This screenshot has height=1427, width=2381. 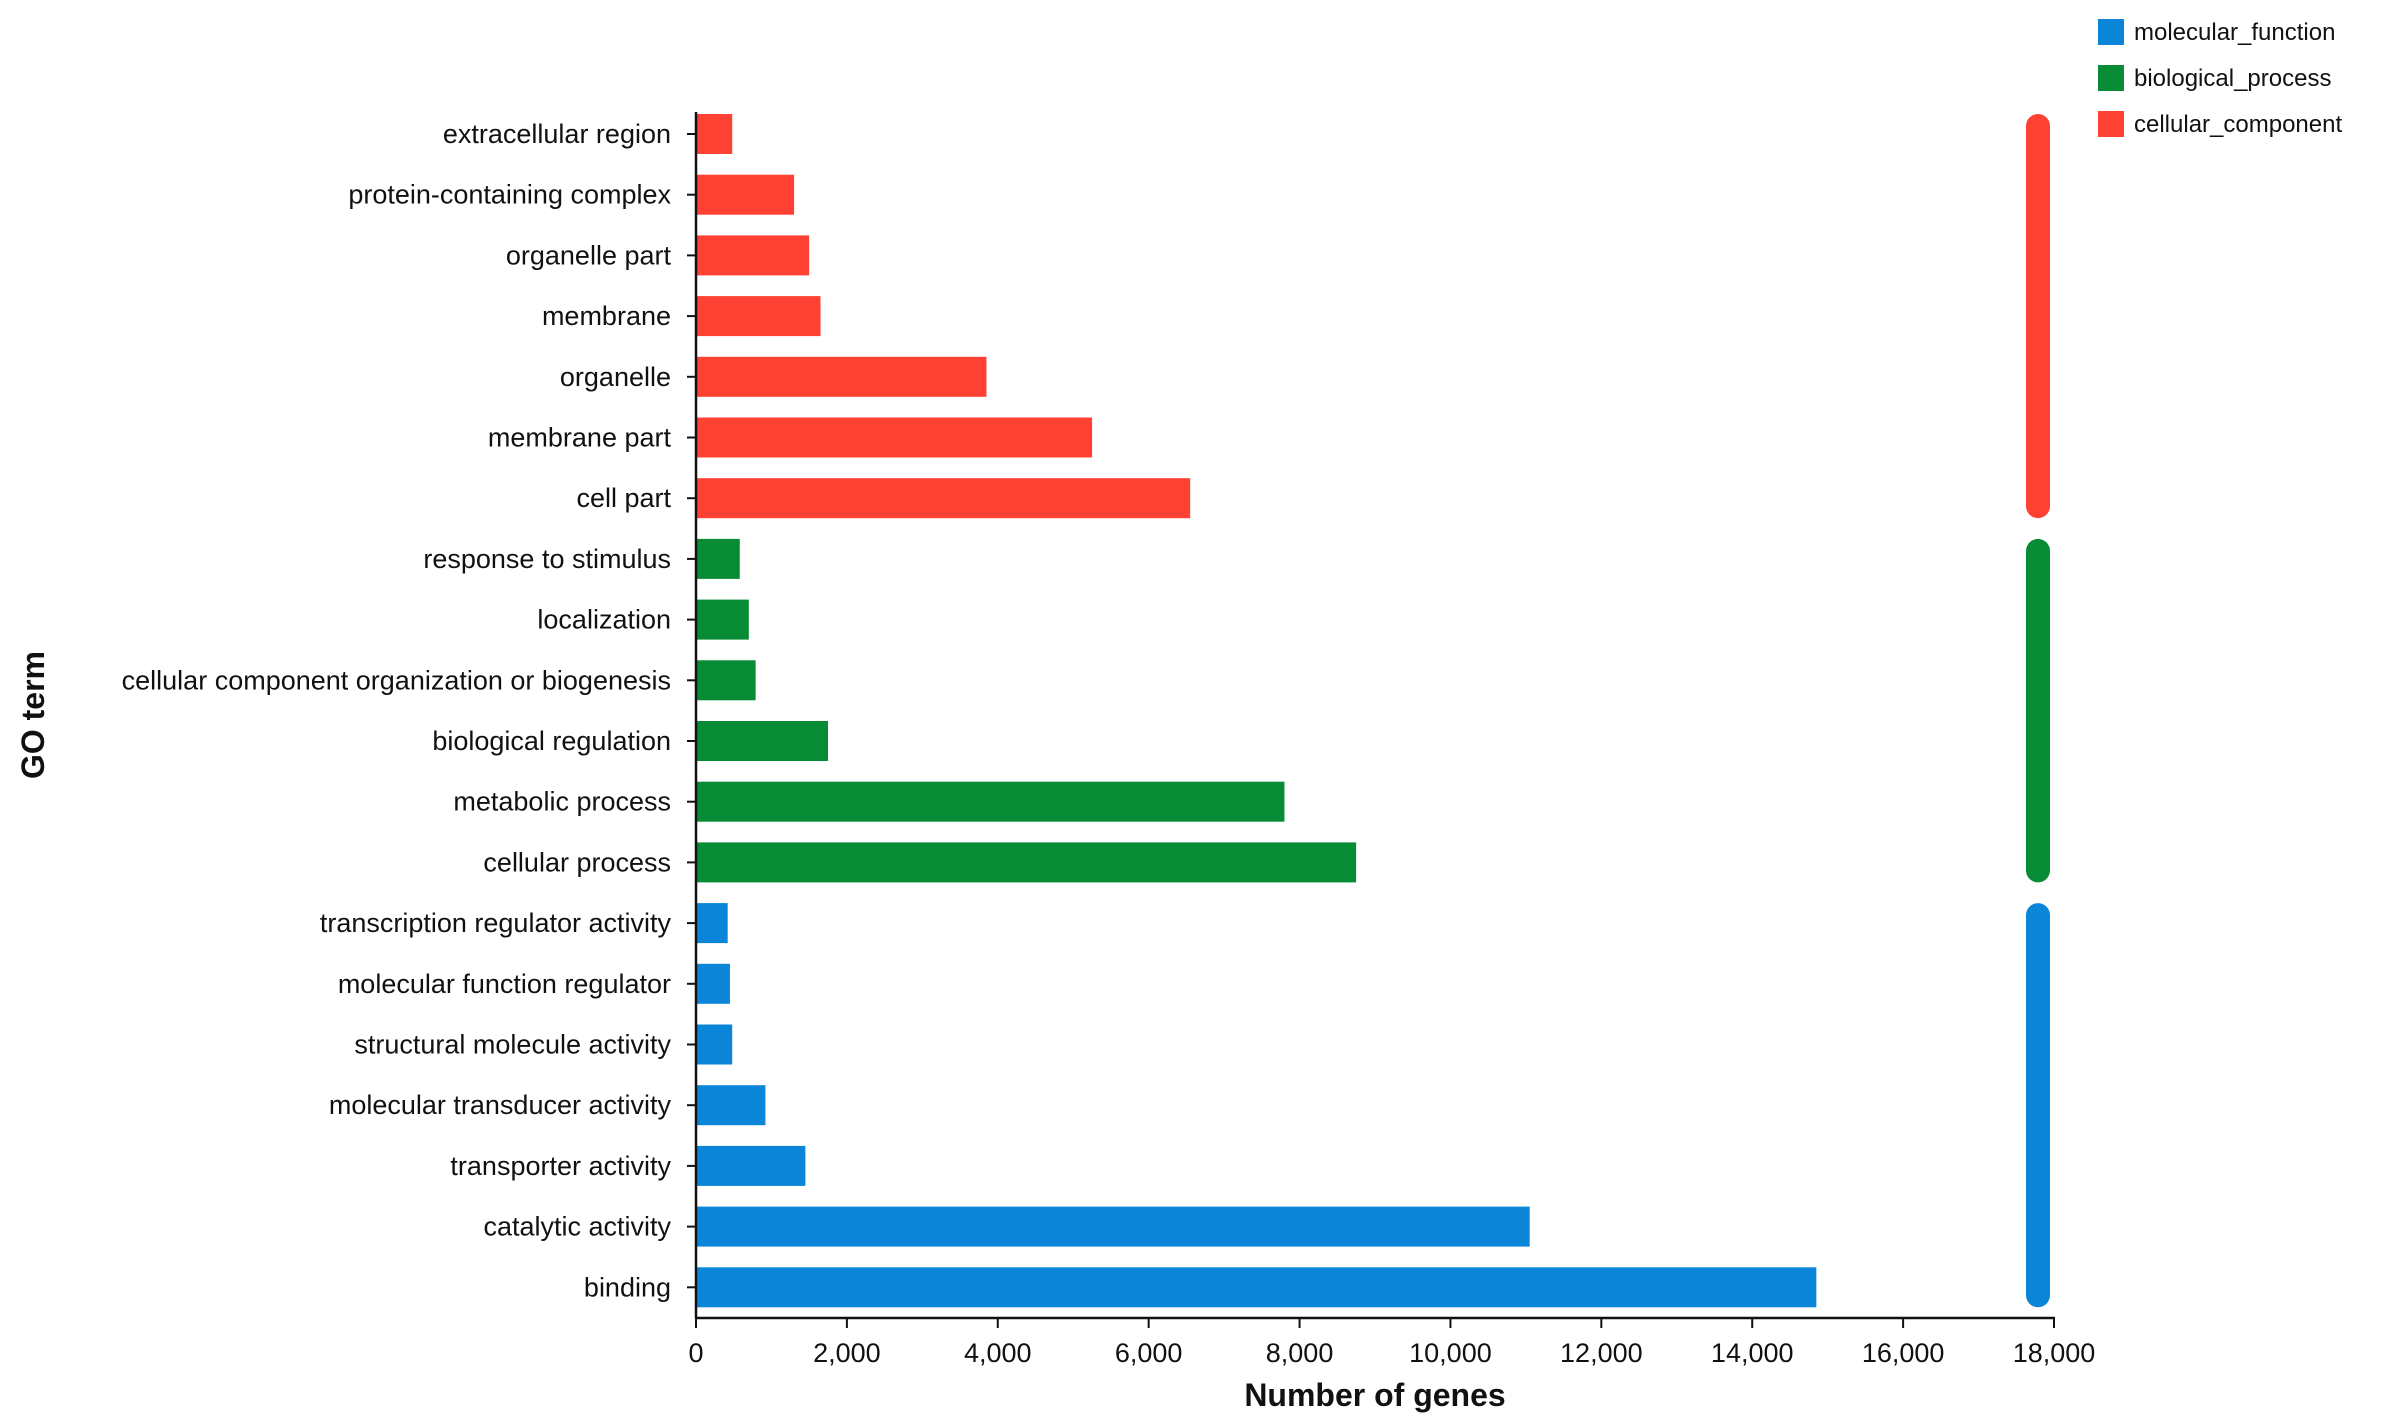 What do you see at coordinates (615, 377) in the screenshot?
I see `category-label: organelle` at bounding box center [615, 377].